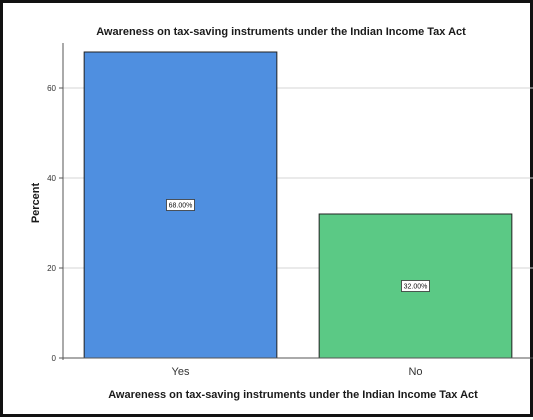 This screenshot has height=420, width=533. I want to click on x-tick-labels: Yes No, so click(297, 372).